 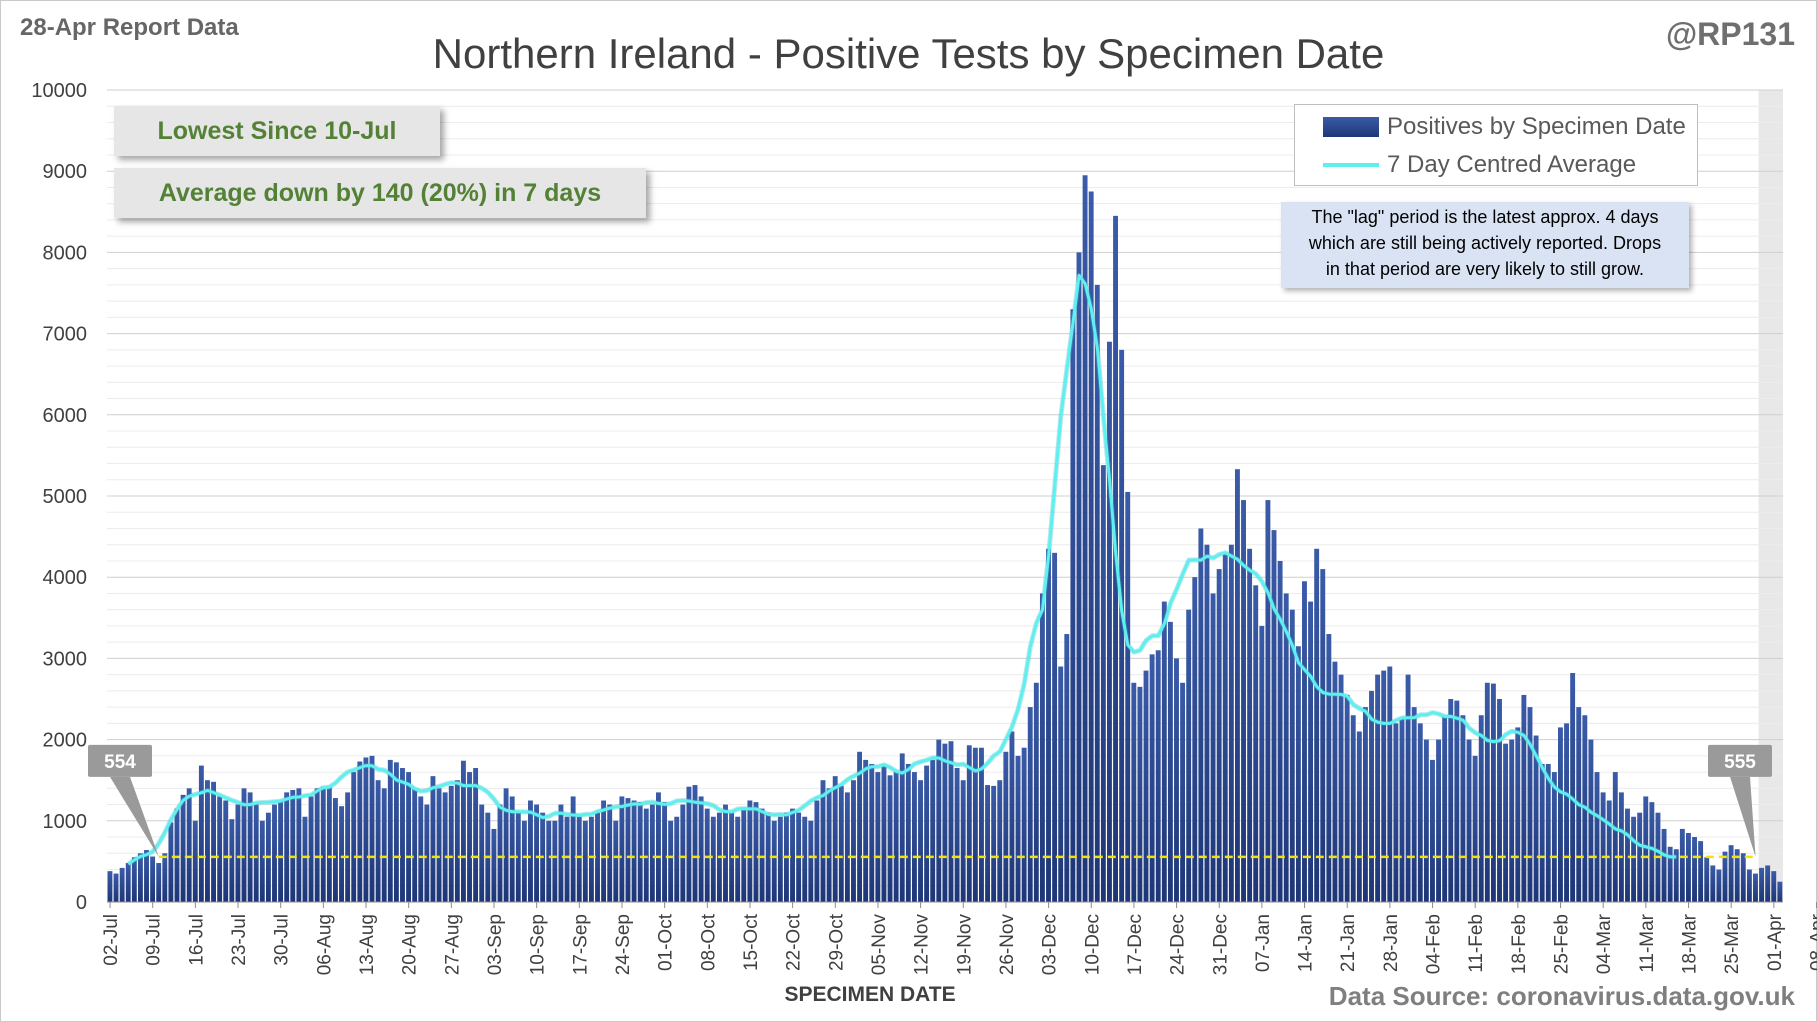 What do you see at coordinates (1730, 34) in the screenshot?
I see `author-handle: @RP131` at bounding box center [1730, 34].